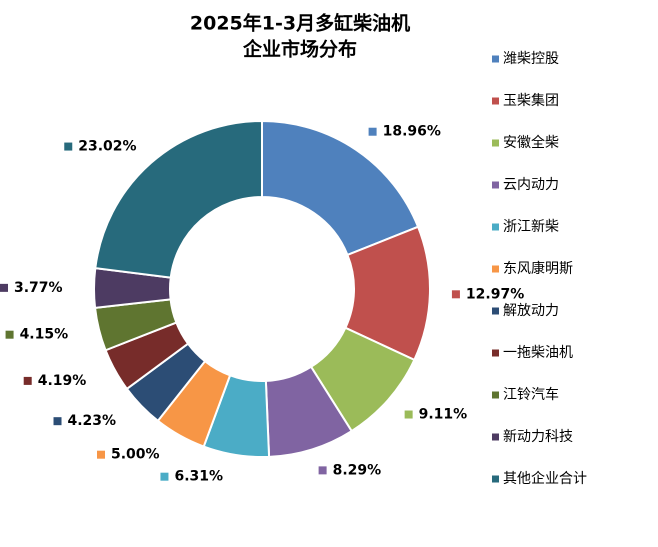 The image size is (658, 547). Describe the element at coordinates (538, 353) in the screenshot. I see `legend-label: 一拖柴油机` at that location.